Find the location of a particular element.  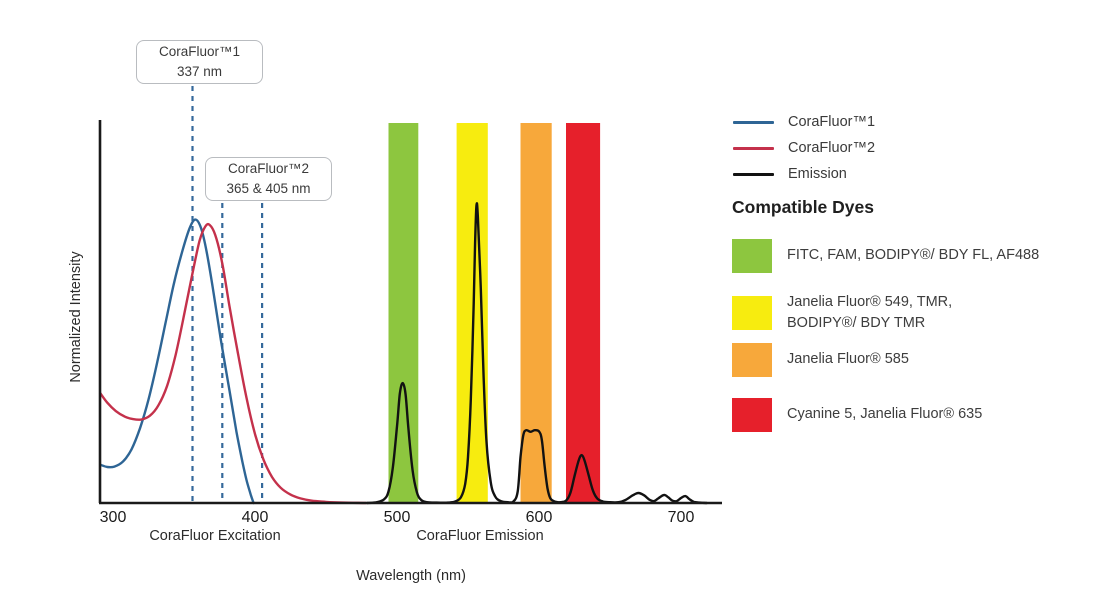

dye-swatch-yellow is located at coordinates (752, 313).